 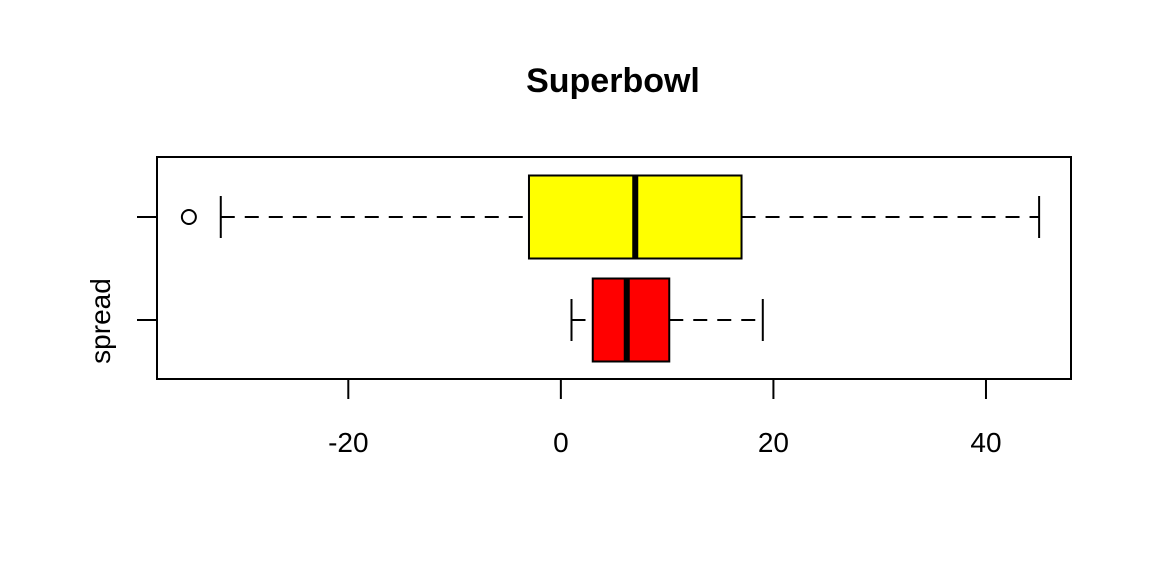 I want to click on box-bottom, so click(x=667, y=320).